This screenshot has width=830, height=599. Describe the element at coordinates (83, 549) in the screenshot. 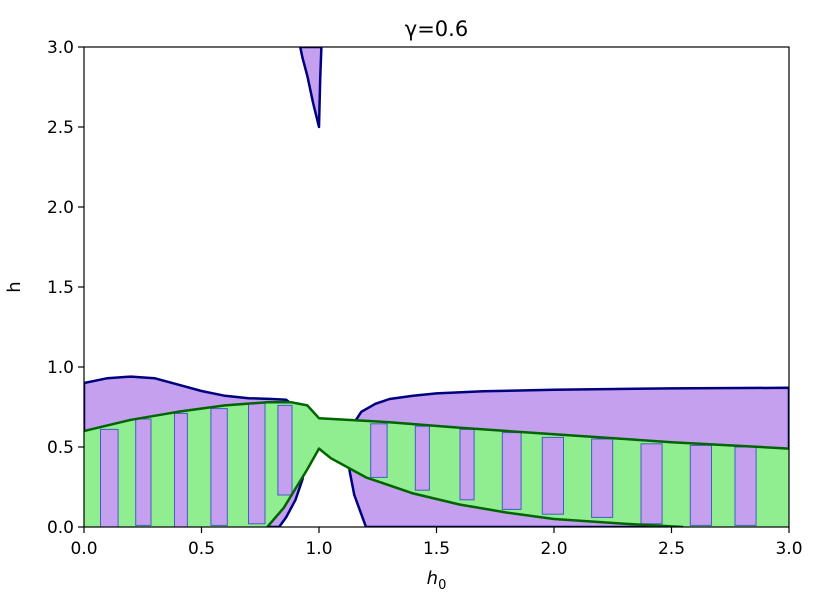

I see `x-tick-label-0: 0.0` at that location.